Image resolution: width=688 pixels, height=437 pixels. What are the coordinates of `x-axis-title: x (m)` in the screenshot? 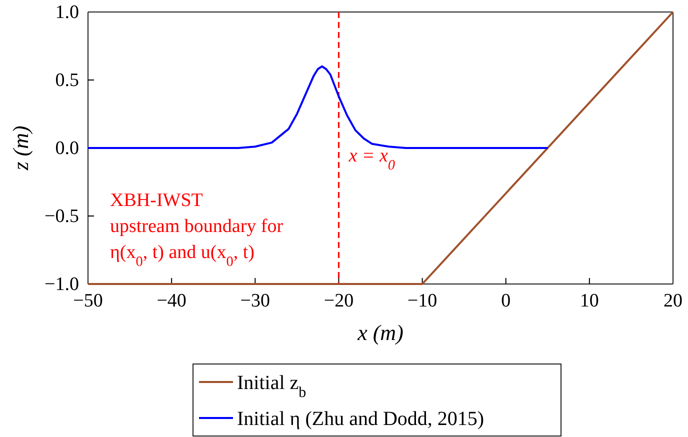 It's located at (380, 332).